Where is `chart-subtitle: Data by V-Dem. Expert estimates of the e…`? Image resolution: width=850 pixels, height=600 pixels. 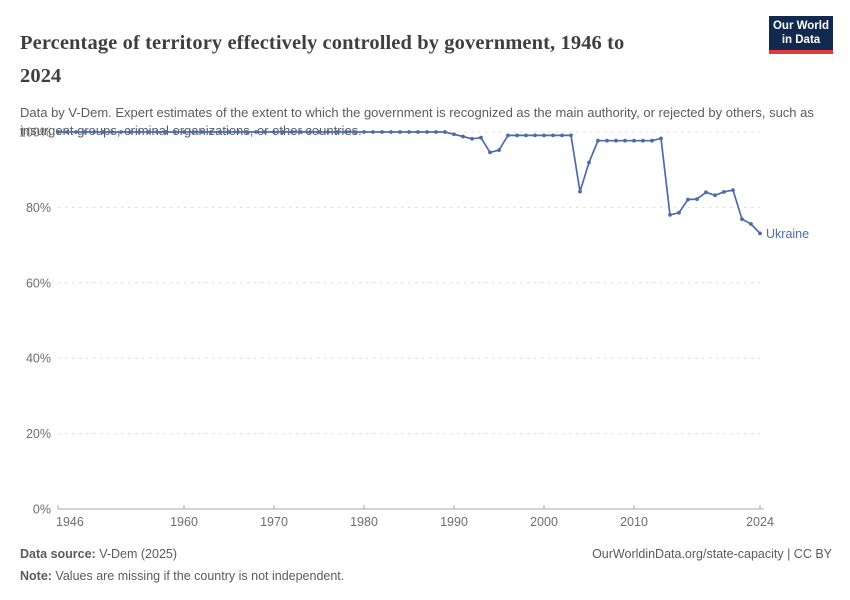
chart-subtitle: Data by V-Dem. Expert estimates of the e… is located at coordinates (417, 121).